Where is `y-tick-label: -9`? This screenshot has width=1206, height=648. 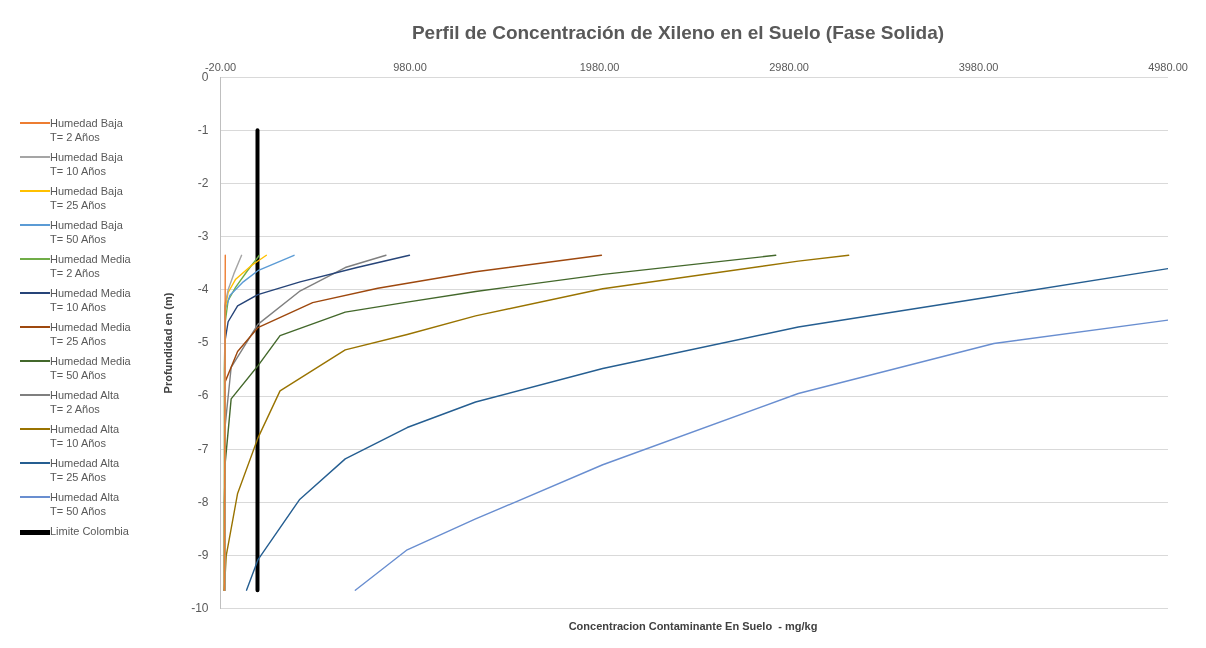 y-tick-label: -9 is located at coordinates (203, 554).